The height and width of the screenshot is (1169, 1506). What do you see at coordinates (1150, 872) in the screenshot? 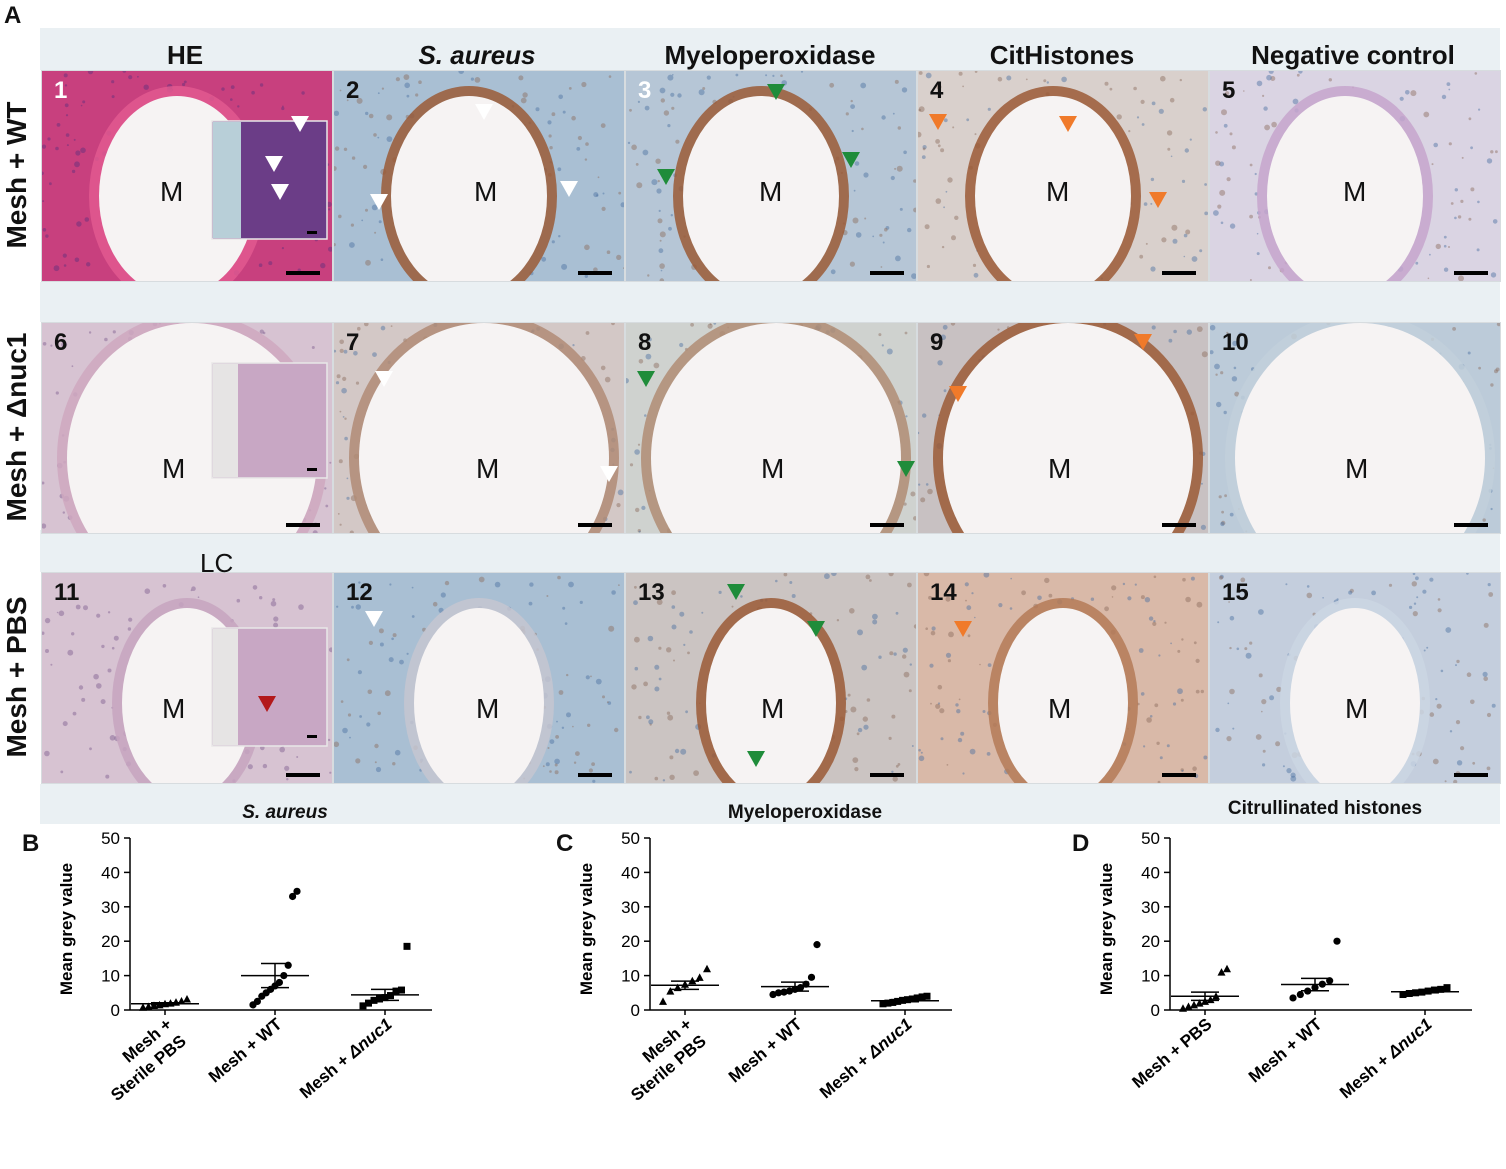
I see `y-tick-label: 40` at bounding box center [1150, 872].